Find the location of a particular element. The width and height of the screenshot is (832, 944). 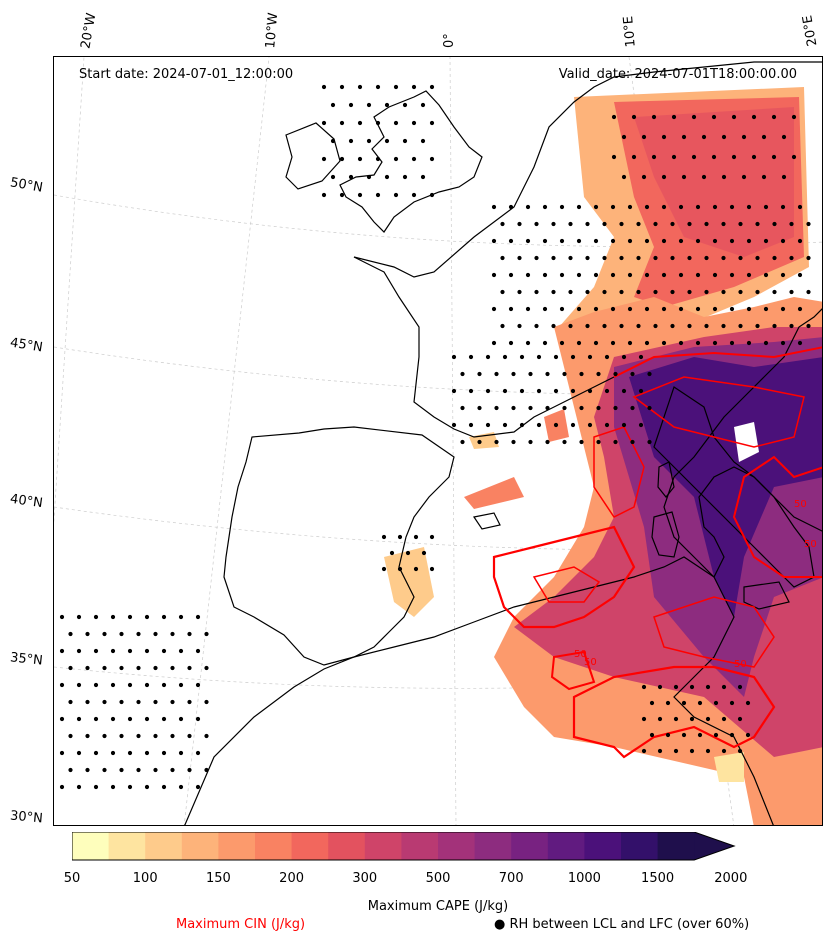

lat-label-40n: 40°N is located at coordinates (26, 501).